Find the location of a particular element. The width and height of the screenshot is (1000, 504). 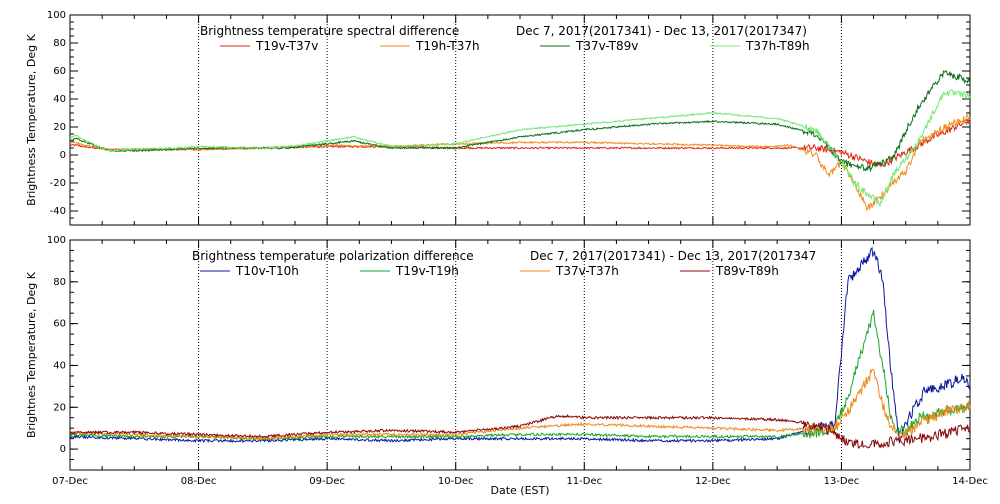

spectral-y-tick-label: 80 is located at coordinates (59, 43).